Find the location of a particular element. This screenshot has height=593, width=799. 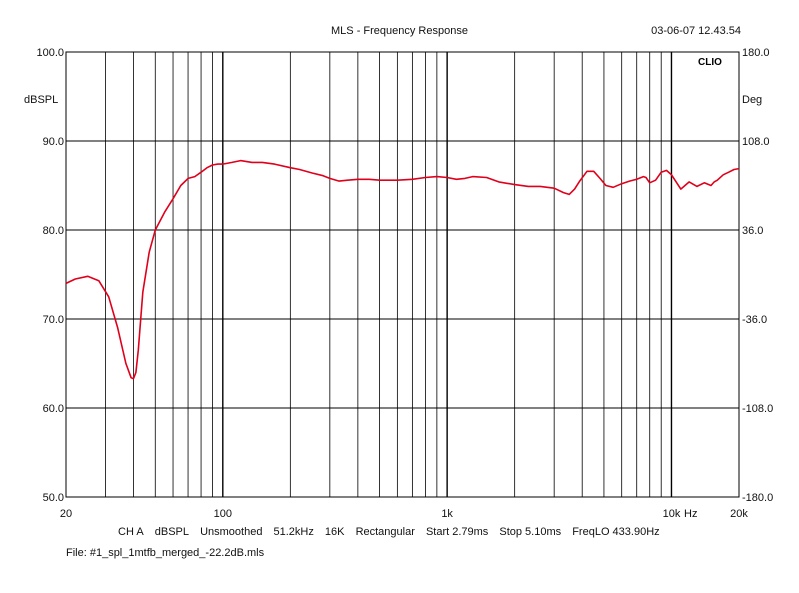

x-axis-unit: Hz is located at coordinates (690, 514).